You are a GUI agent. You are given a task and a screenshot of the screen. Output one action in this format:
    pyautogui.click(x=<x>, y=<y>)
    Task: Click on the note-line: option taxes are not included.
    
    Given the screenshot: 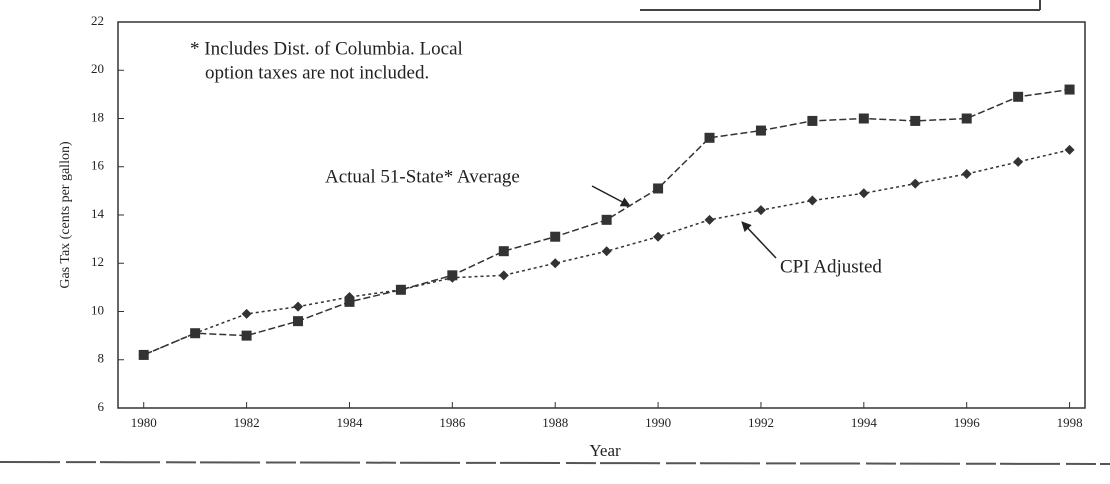 What is the action you would take?
    pyautogui.click(x=317, y=72)
    